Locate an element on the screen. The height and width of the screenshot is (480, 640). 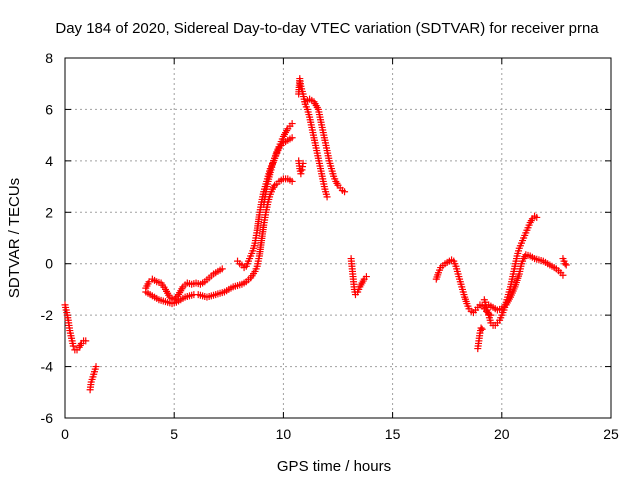
y-tick-label: 0 is located at coordinates (49, 264).